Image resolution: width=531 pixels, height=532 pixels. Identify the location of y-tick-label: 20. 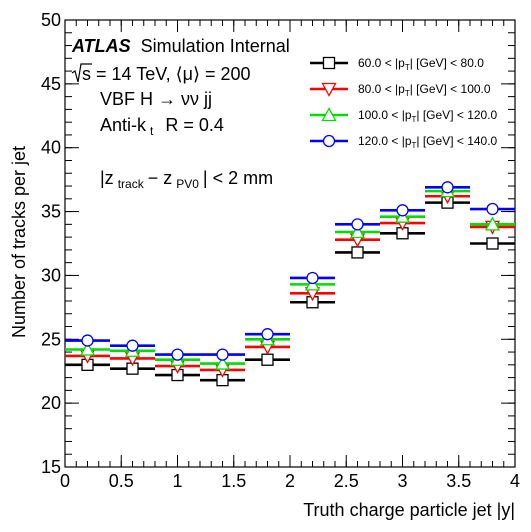
(51, 403).